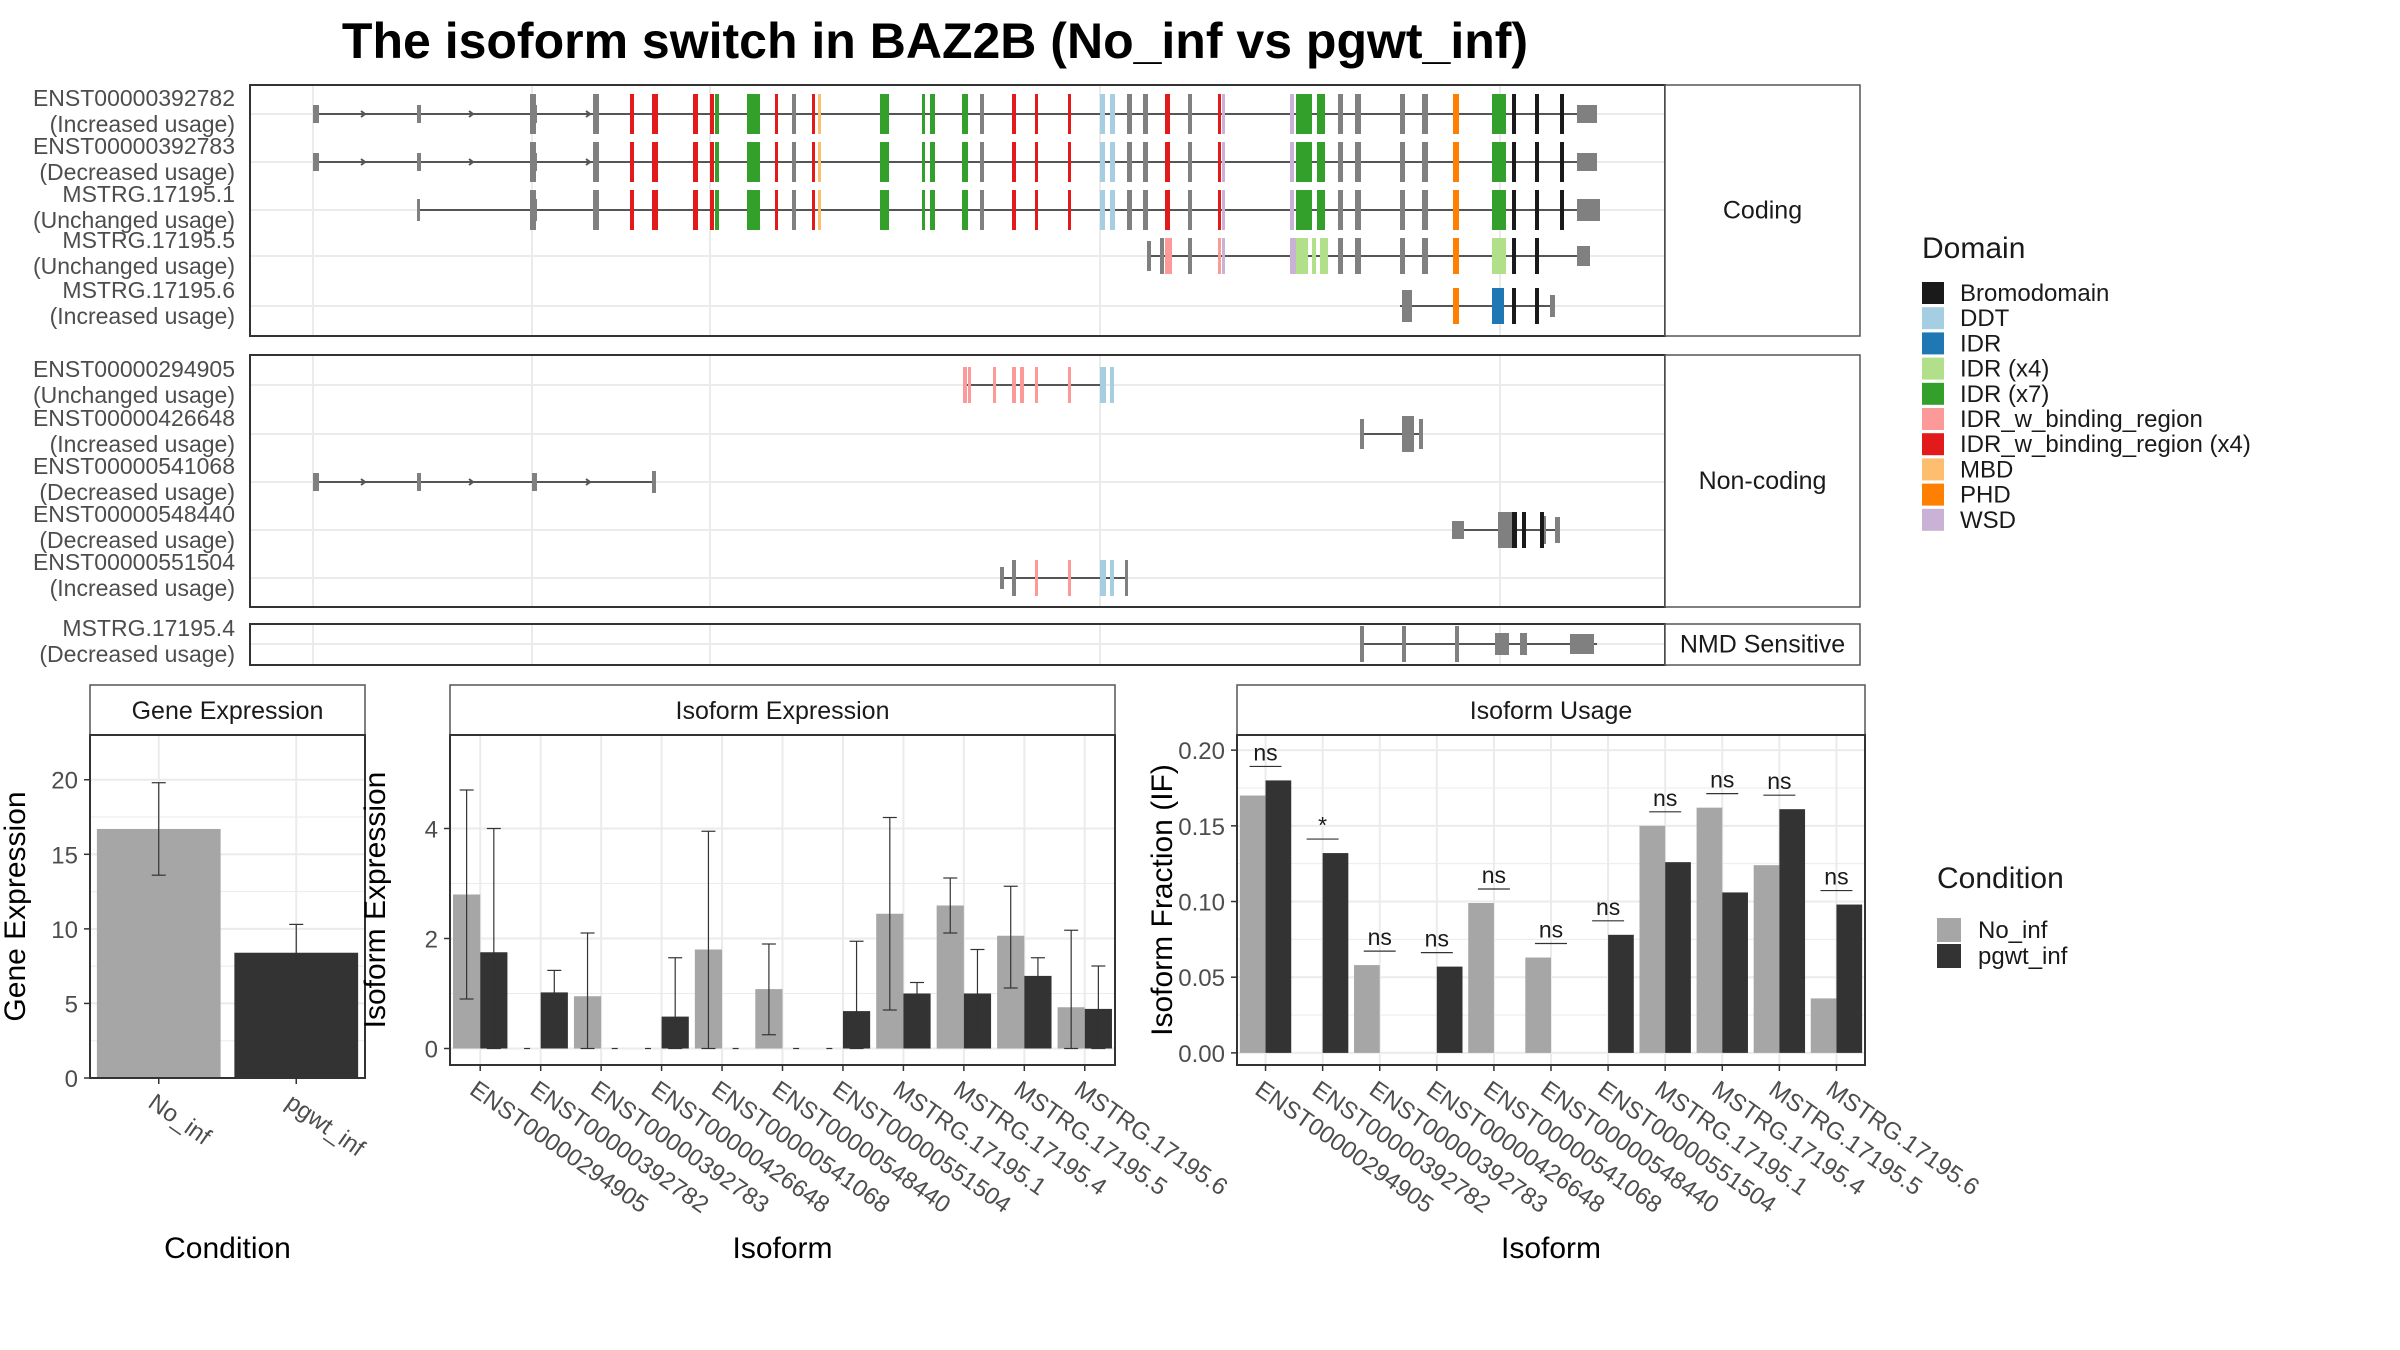 This screenshot has height=1350, width=2400. Describe the element at coordinates (1506, 530) in the screenshot. I see `transcript-ENST00000548440` at that location.